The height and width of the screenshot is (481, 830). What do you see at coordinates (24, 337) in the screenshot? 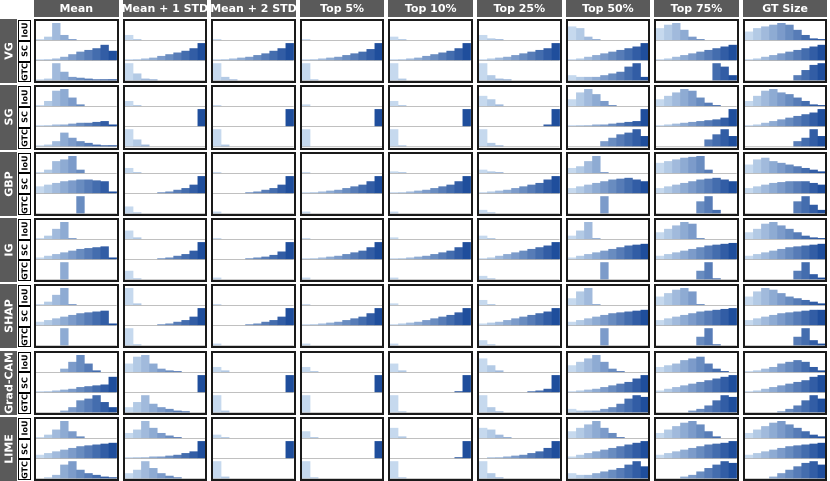
I see `metric-label: GTC` at bounding box center [24, 337].